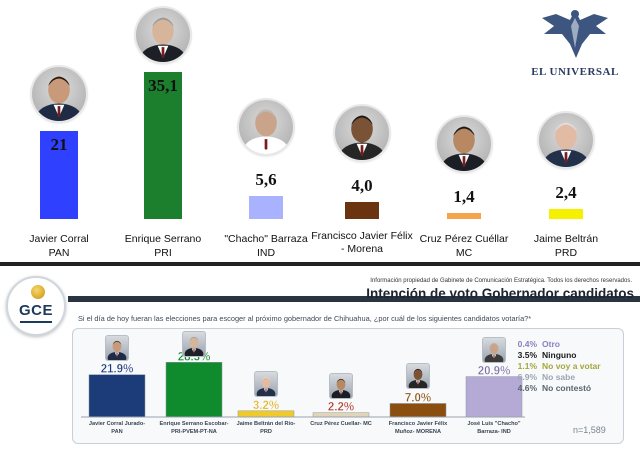  I want to click on legend-label: Otro, so click(551, 344).